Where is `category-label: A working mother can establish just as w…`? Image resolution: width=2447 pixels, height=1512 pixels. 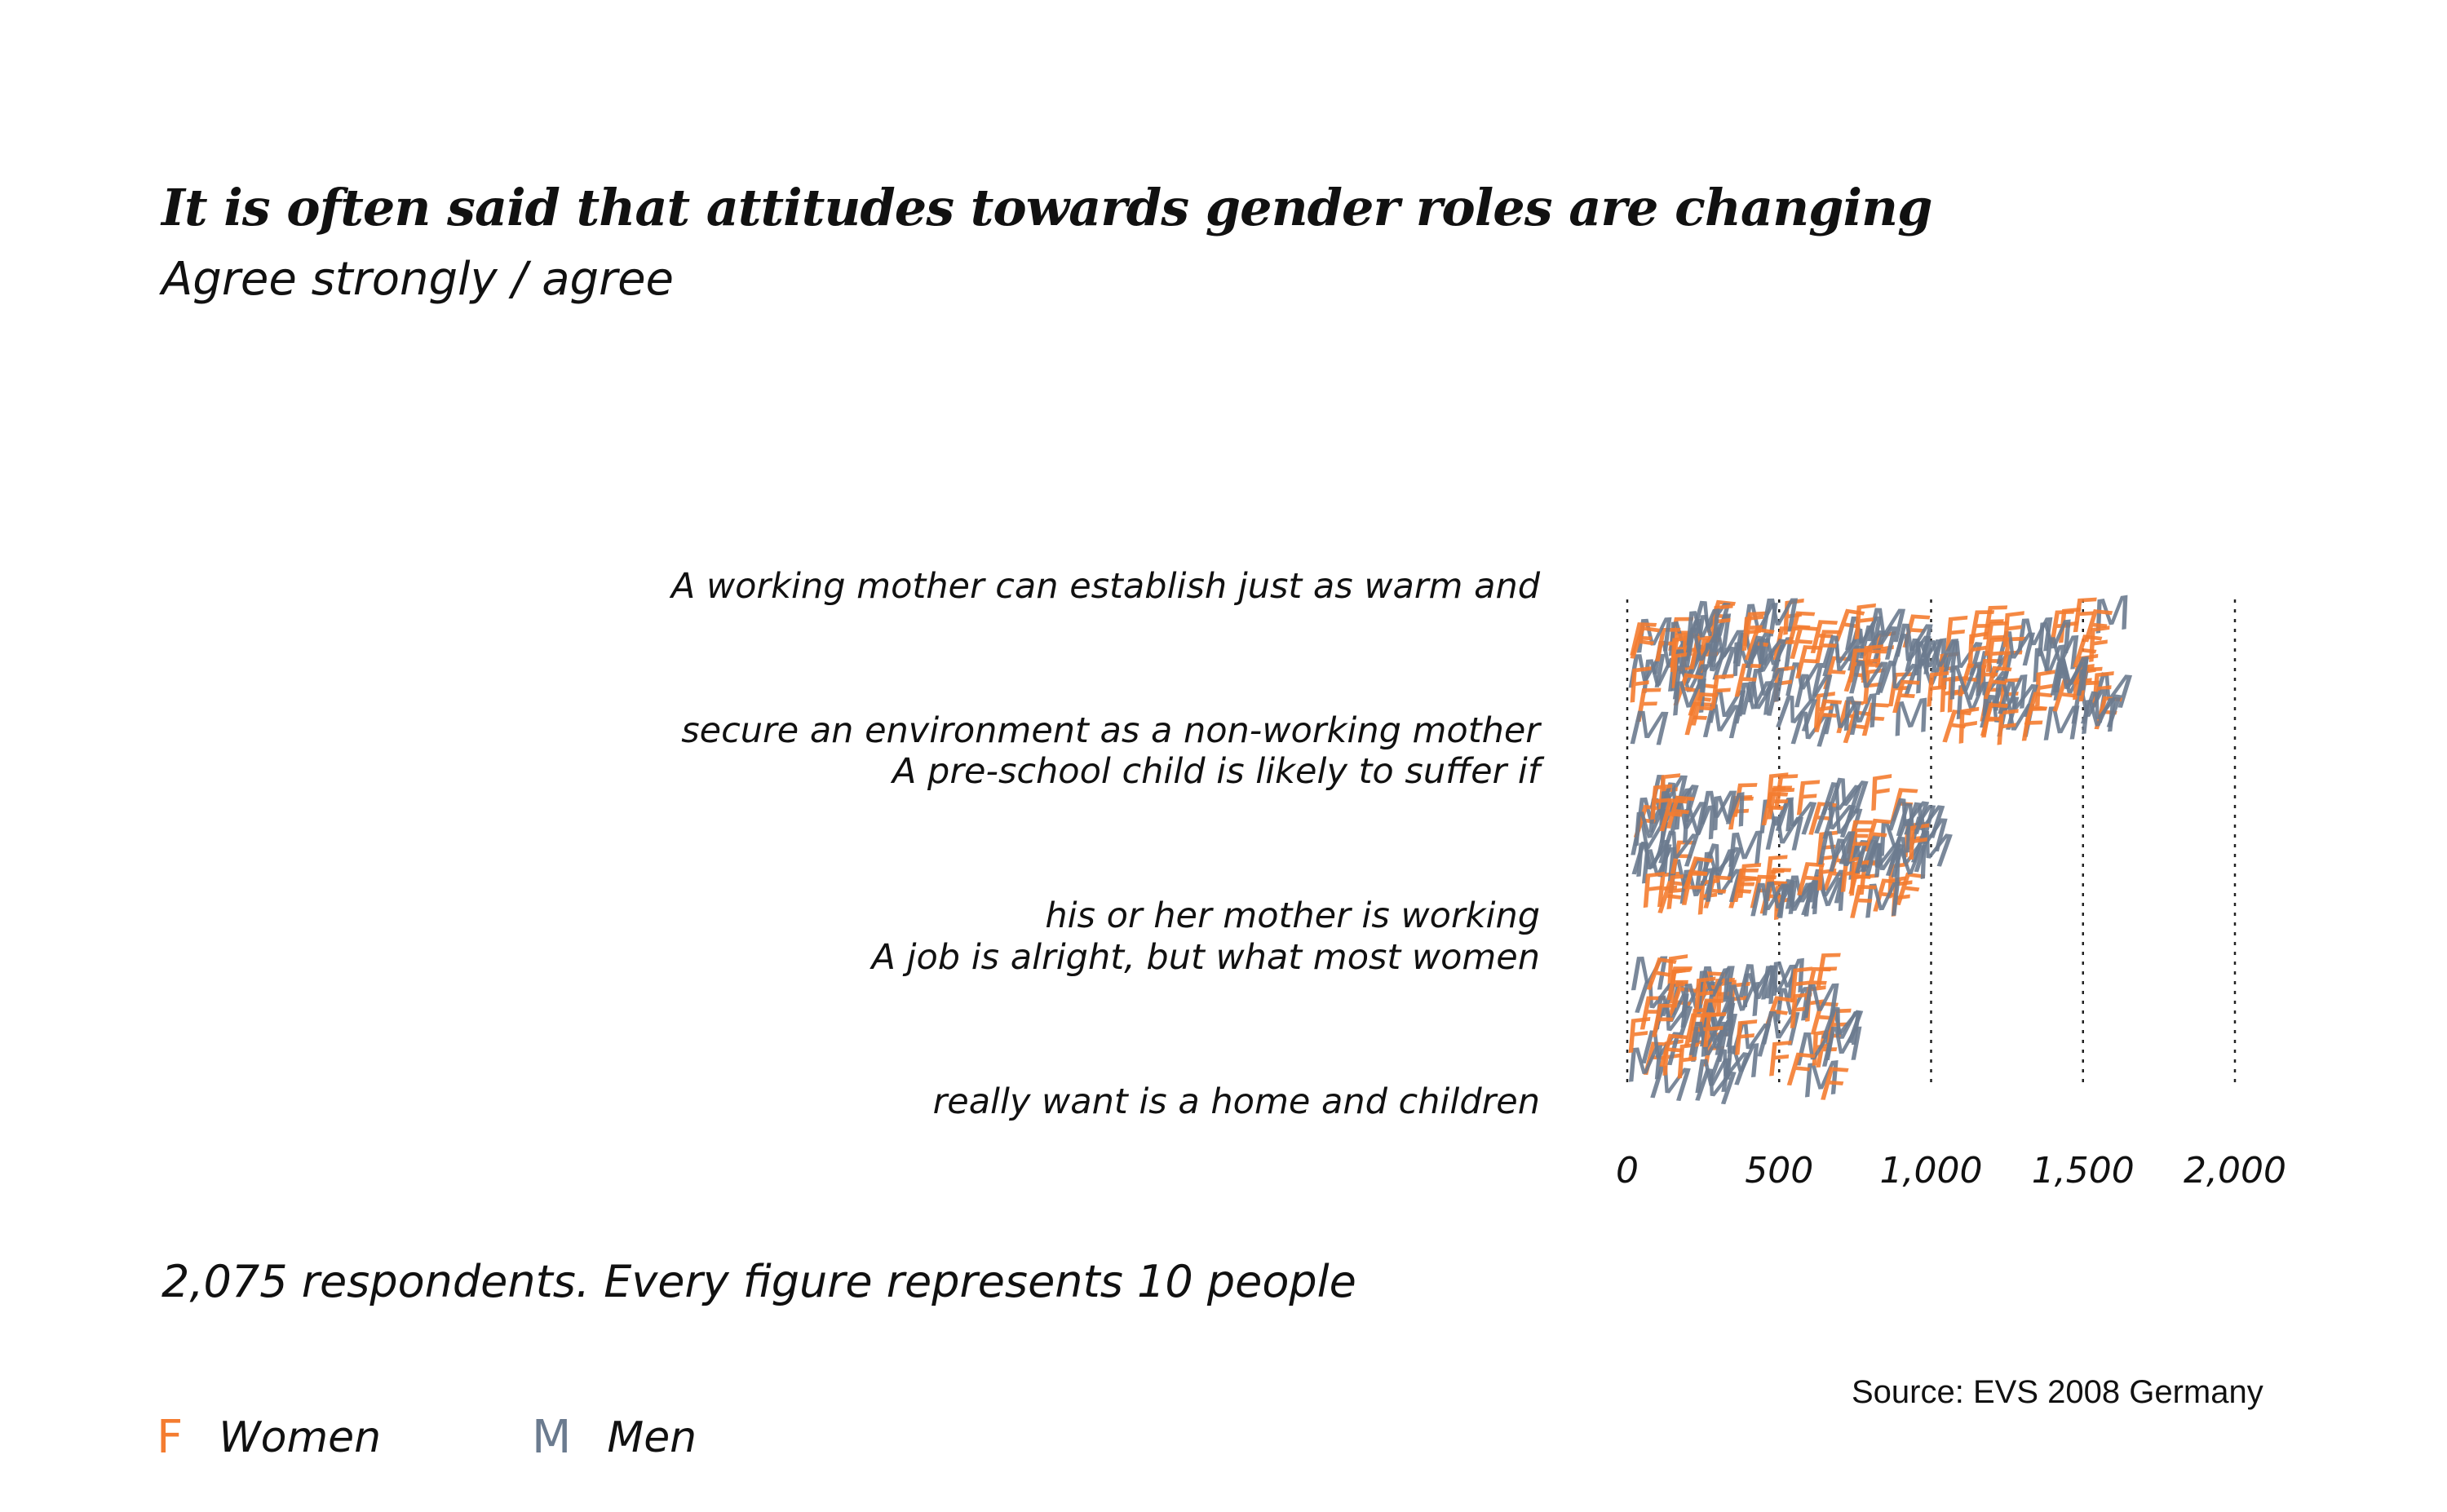
category-label: A working mother can establish just as w… is located at coordinates (1105, 586).